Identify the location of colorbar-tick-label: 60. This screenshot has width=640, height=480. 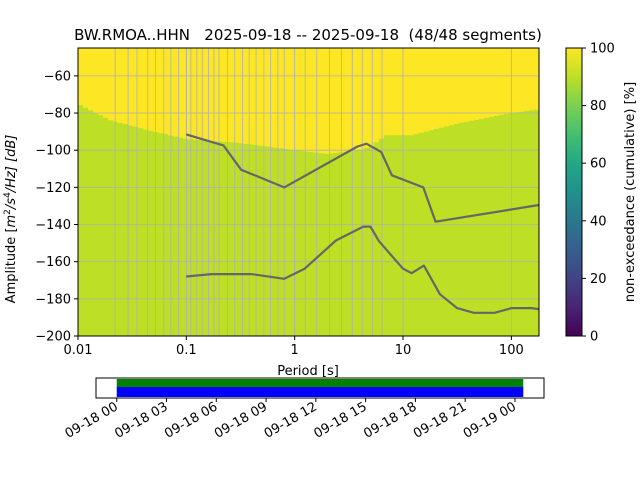
(598, 164).